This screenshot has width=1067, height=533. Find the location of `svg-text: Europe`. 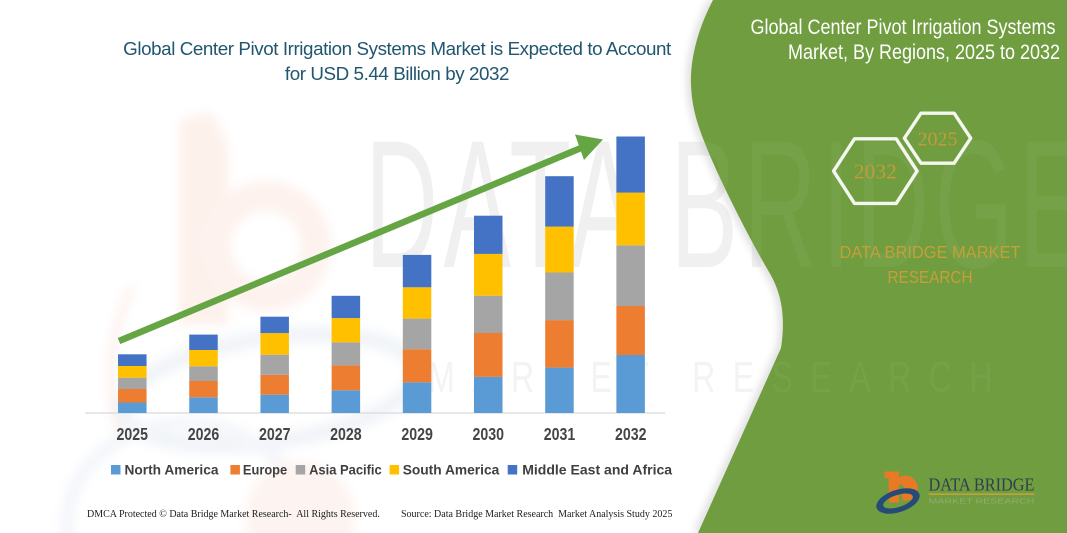

svg-text: Europe is located at coordinates (265, 470).